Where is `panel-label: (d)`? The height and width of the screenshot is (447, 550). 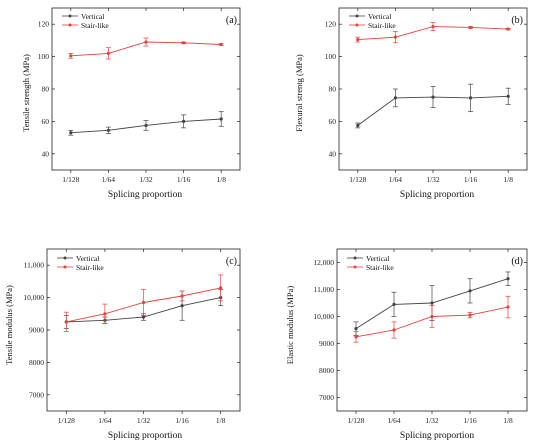 panel-label: (d) is located at coordinates (517, 261).